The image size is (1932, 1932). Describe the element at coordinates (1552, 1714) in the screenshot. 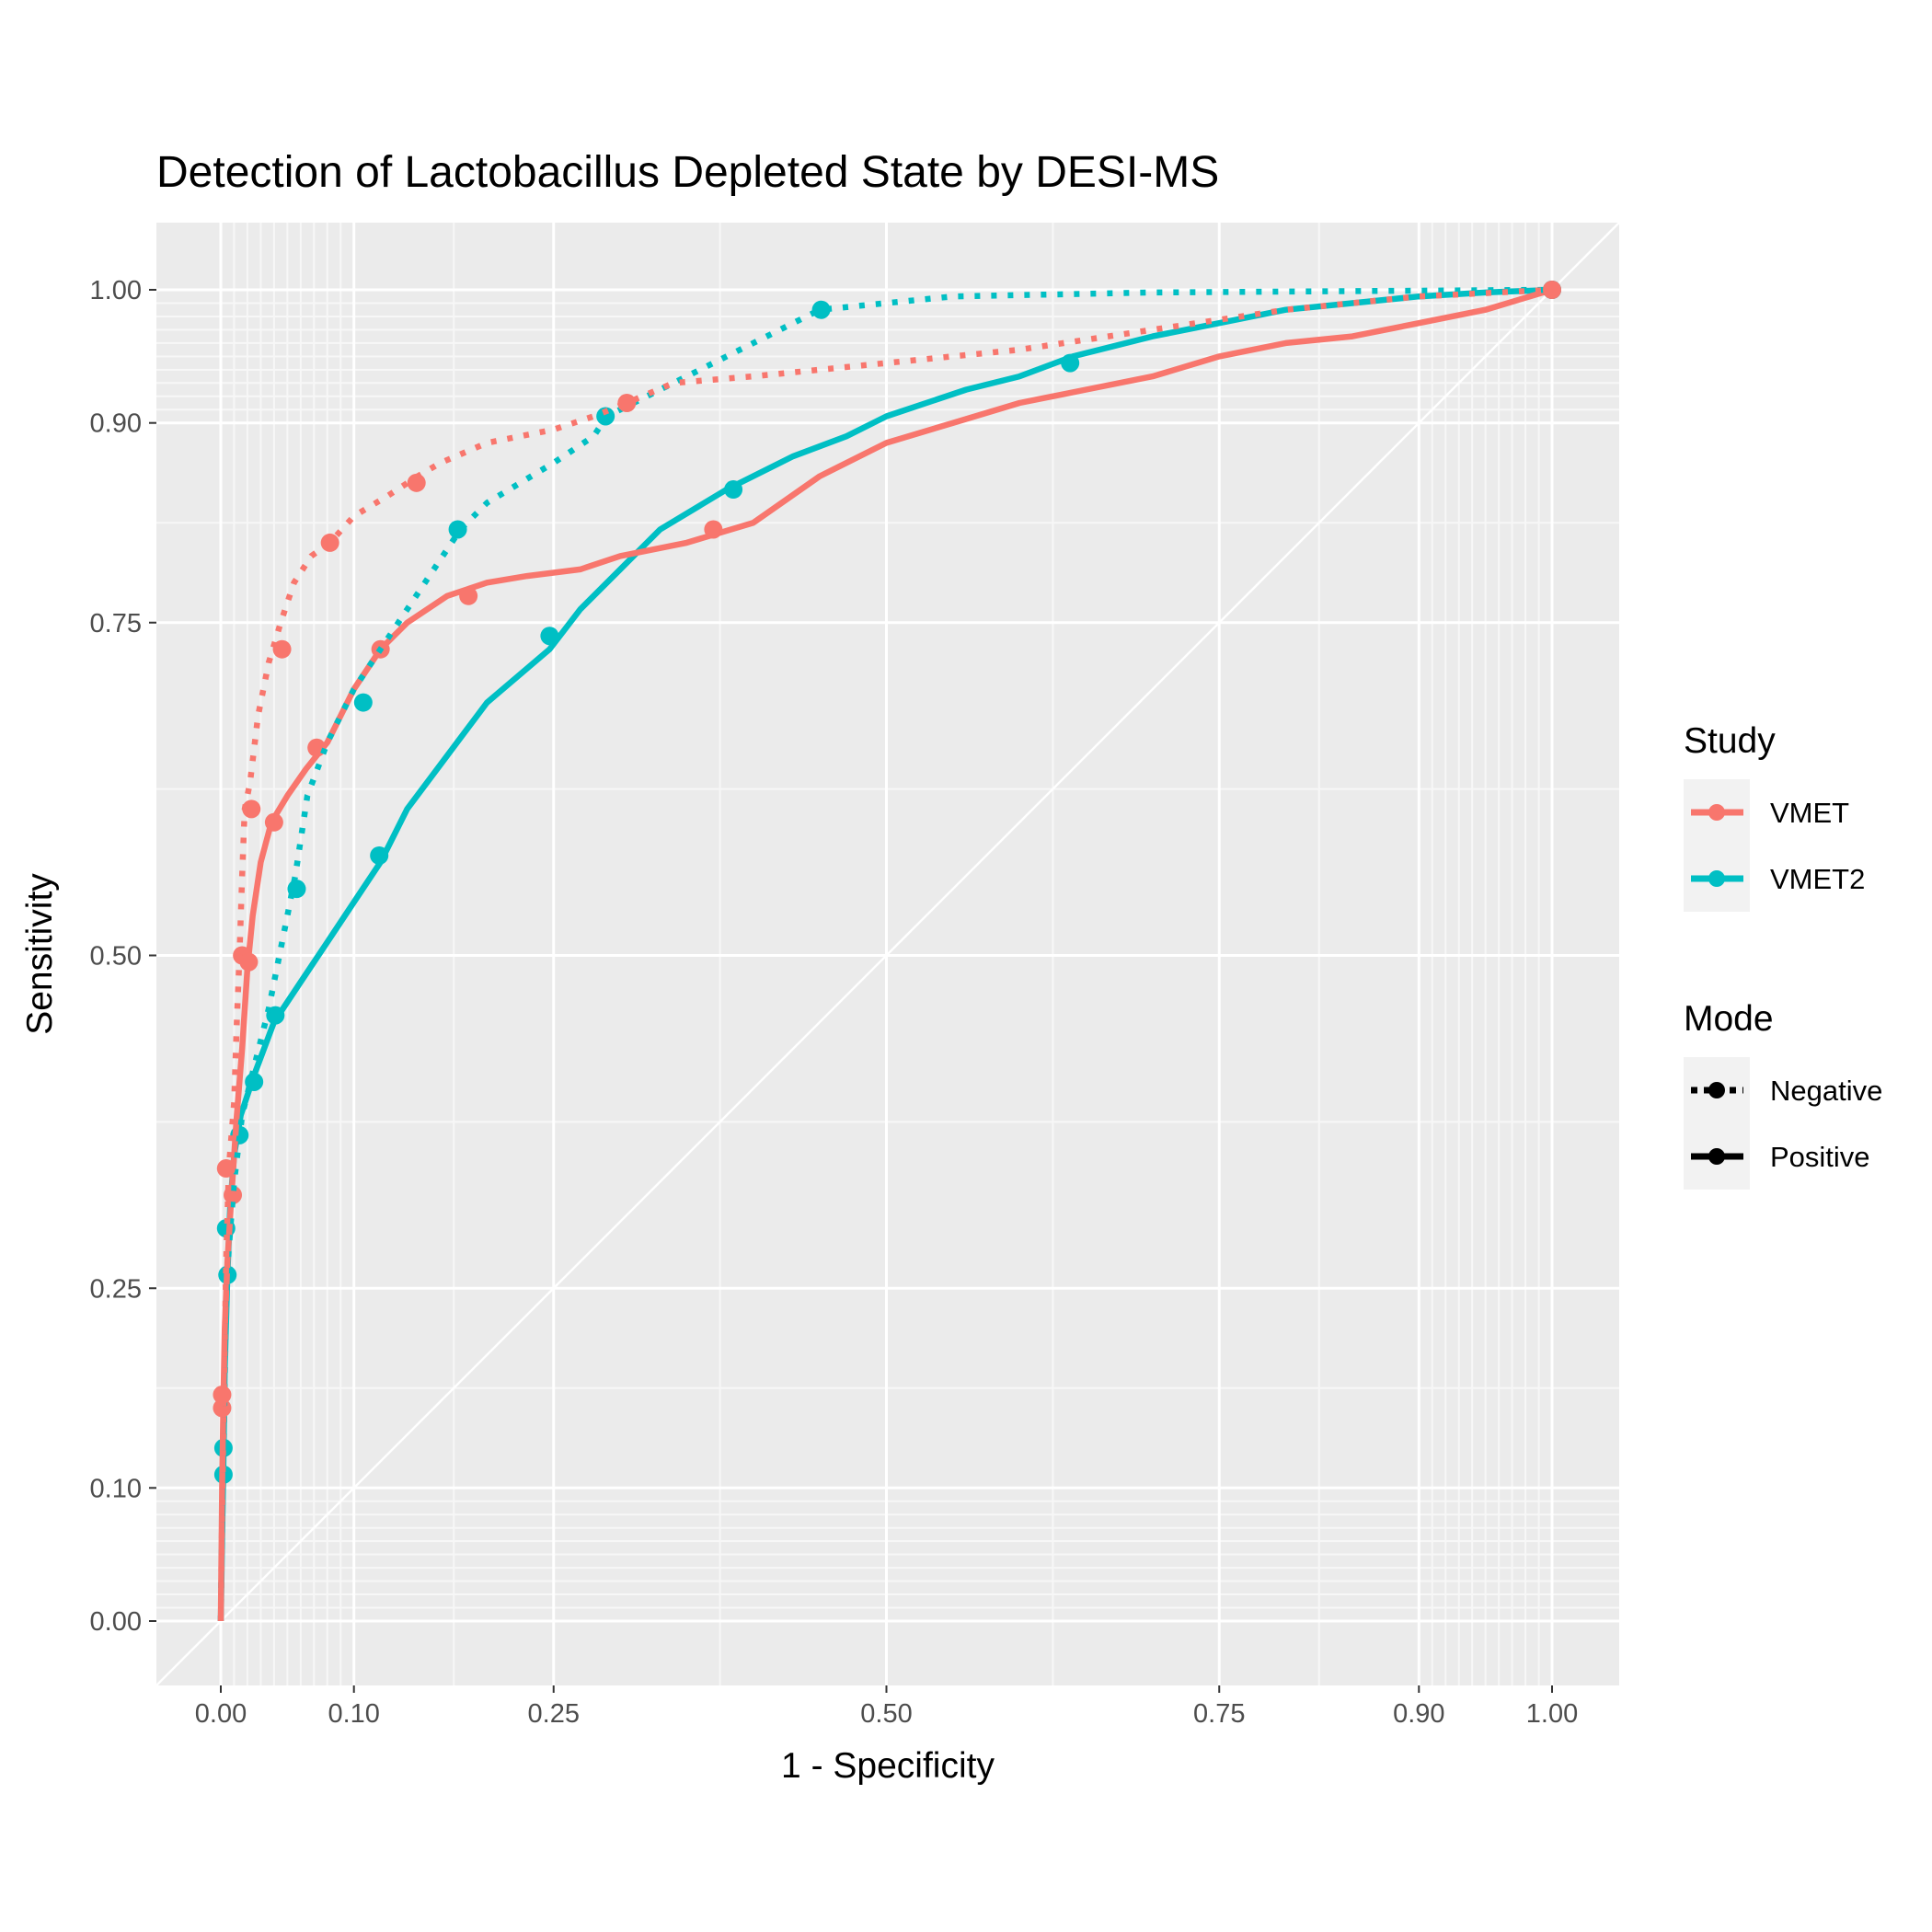

I see `x-tick-label: 1.00` at that location.